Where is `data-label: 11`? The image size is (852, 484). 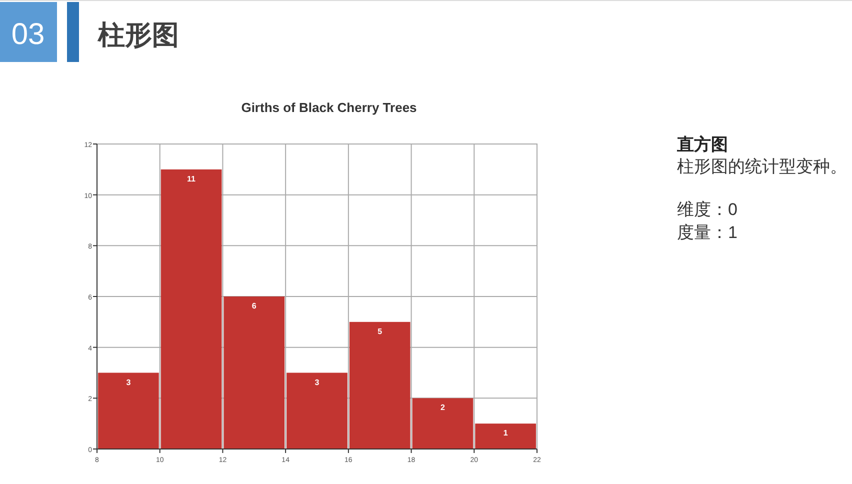 data-label: 11 is located at coordinates (191, 179).